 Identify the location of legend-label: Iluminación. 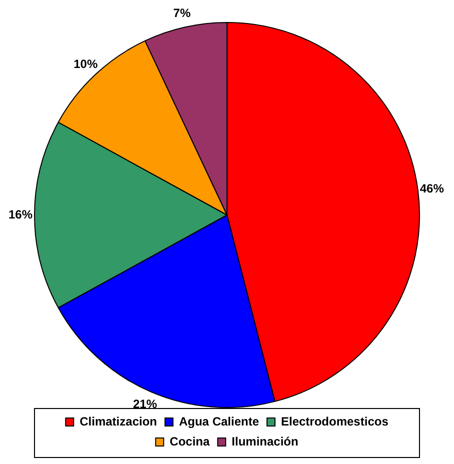
(265, 441).